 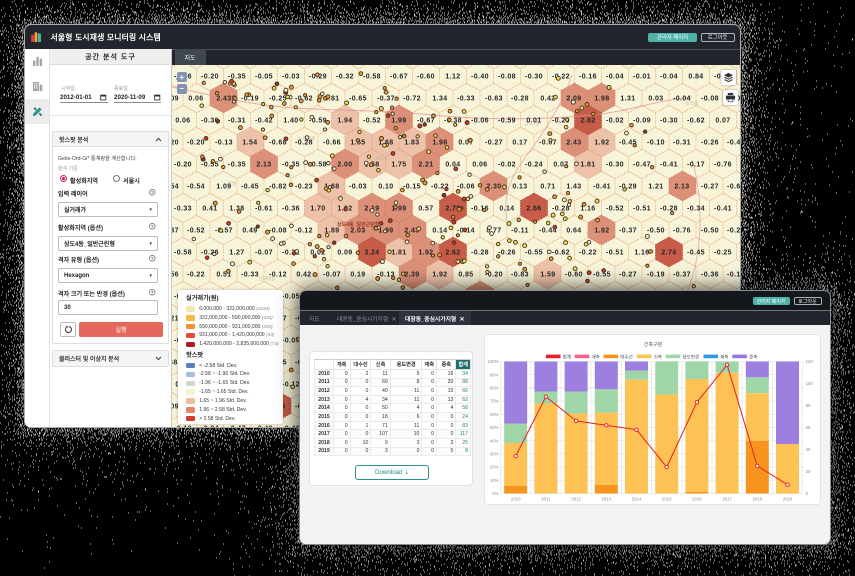 What do you see at coordinates (250, 274) in the screenshot?
I see `svg-text: -0.33` at bounding box center [250, 274].